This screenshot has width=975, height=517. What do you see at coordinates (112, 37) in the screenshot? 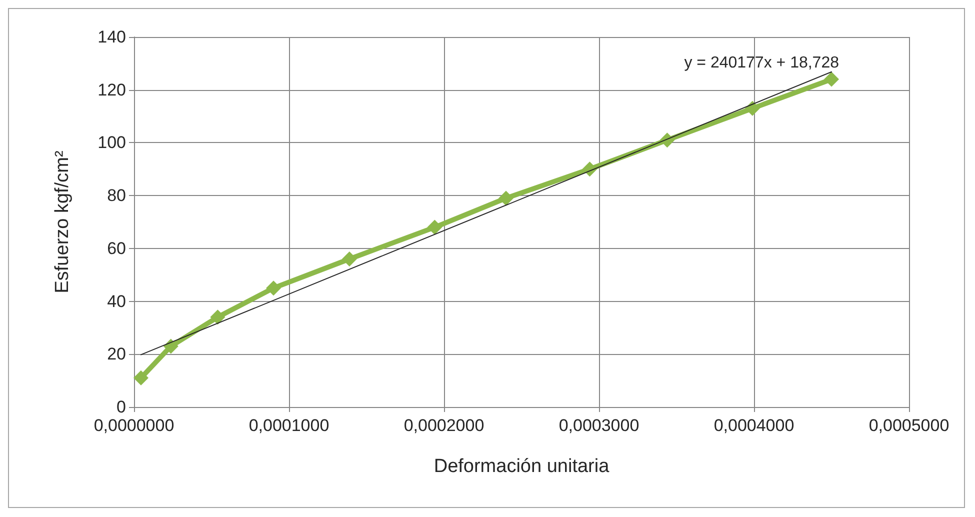
I see `y-tick-label: 140` at bounding box center [112, 37].